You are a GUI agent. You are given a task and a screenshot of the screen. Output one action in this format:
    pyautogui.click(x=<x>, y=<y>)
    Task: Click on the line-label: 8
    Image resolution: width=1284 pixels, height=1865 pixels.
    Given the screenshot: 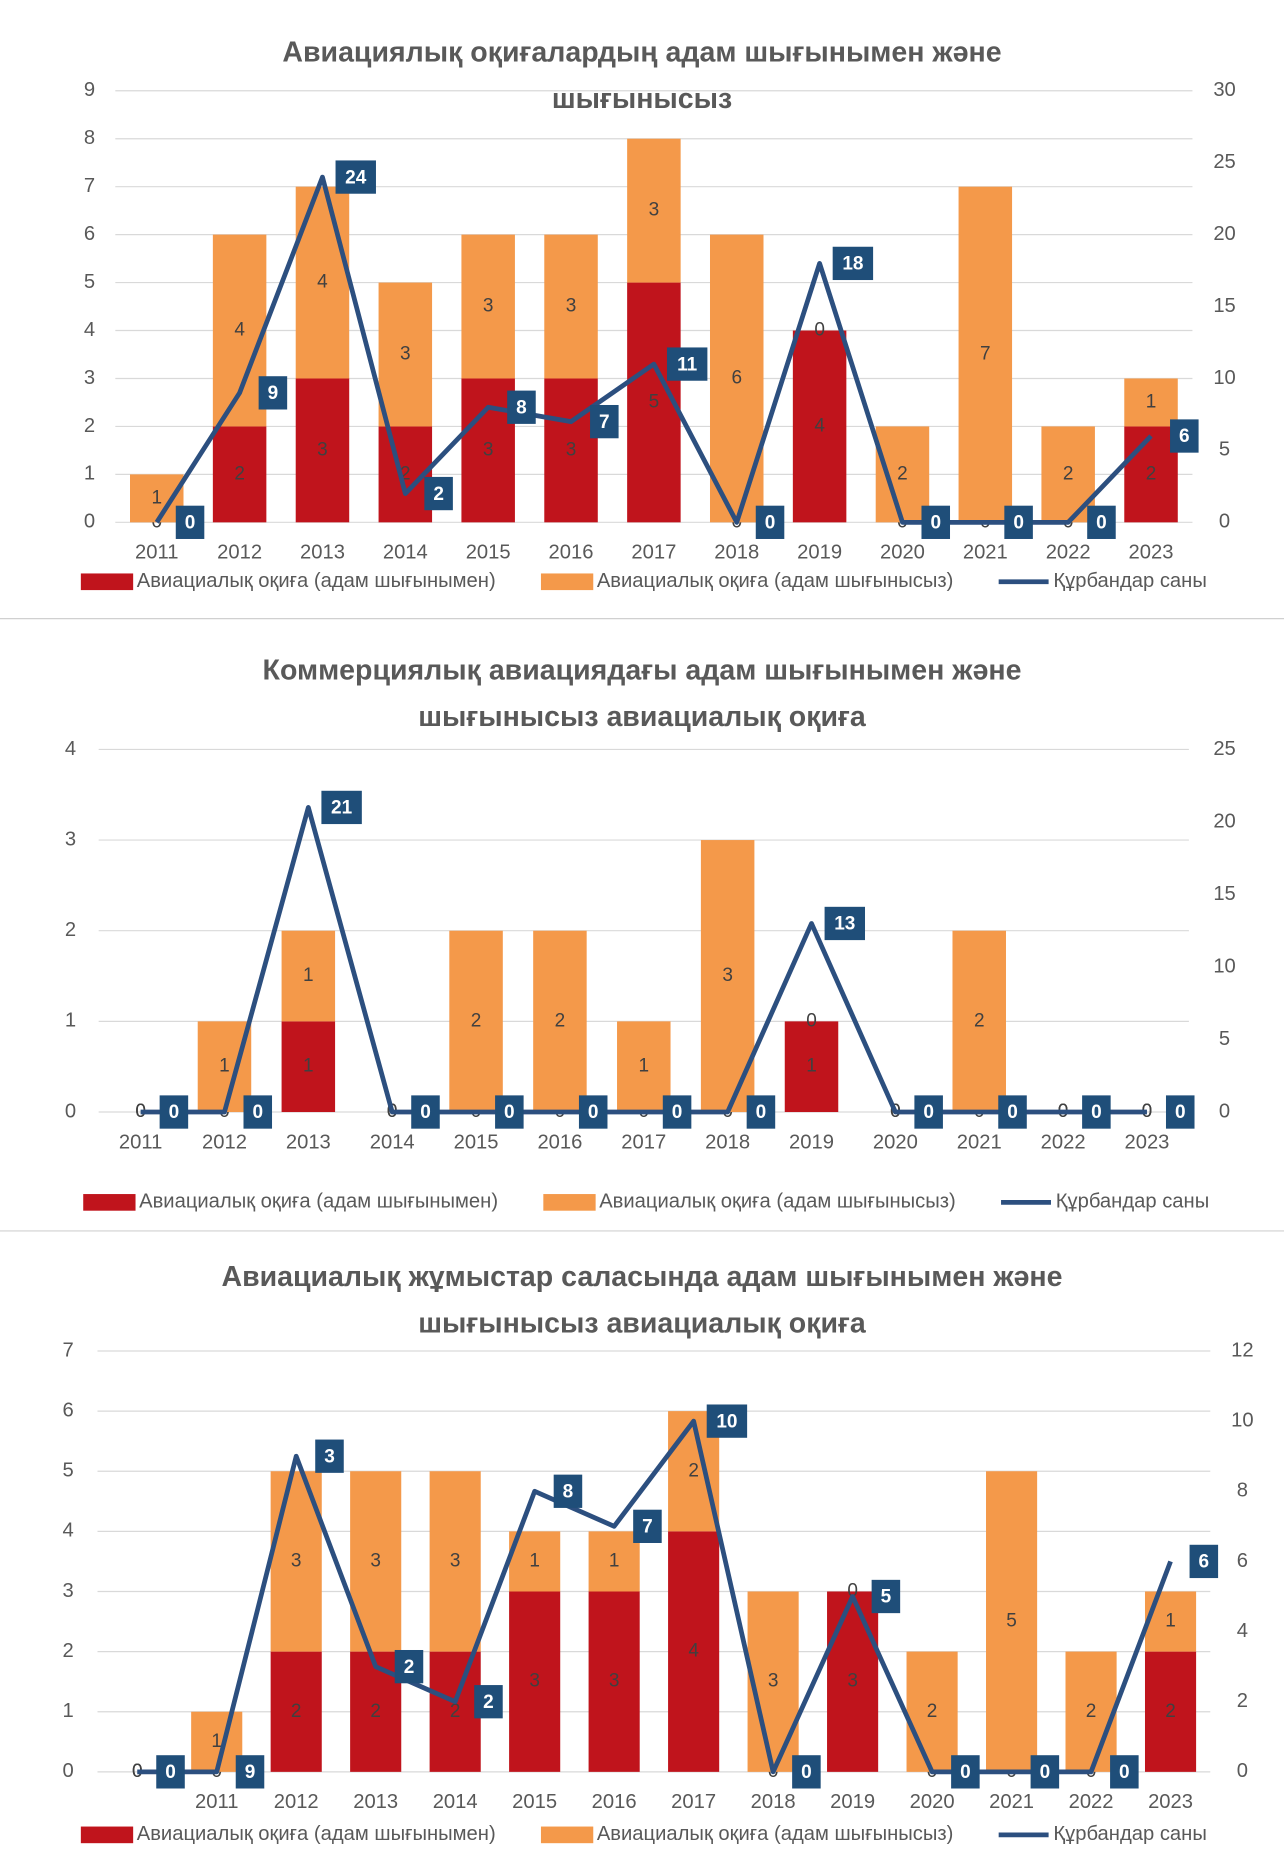 What is the action you would take?
    pyautogui.click(x=521, y=407)
    